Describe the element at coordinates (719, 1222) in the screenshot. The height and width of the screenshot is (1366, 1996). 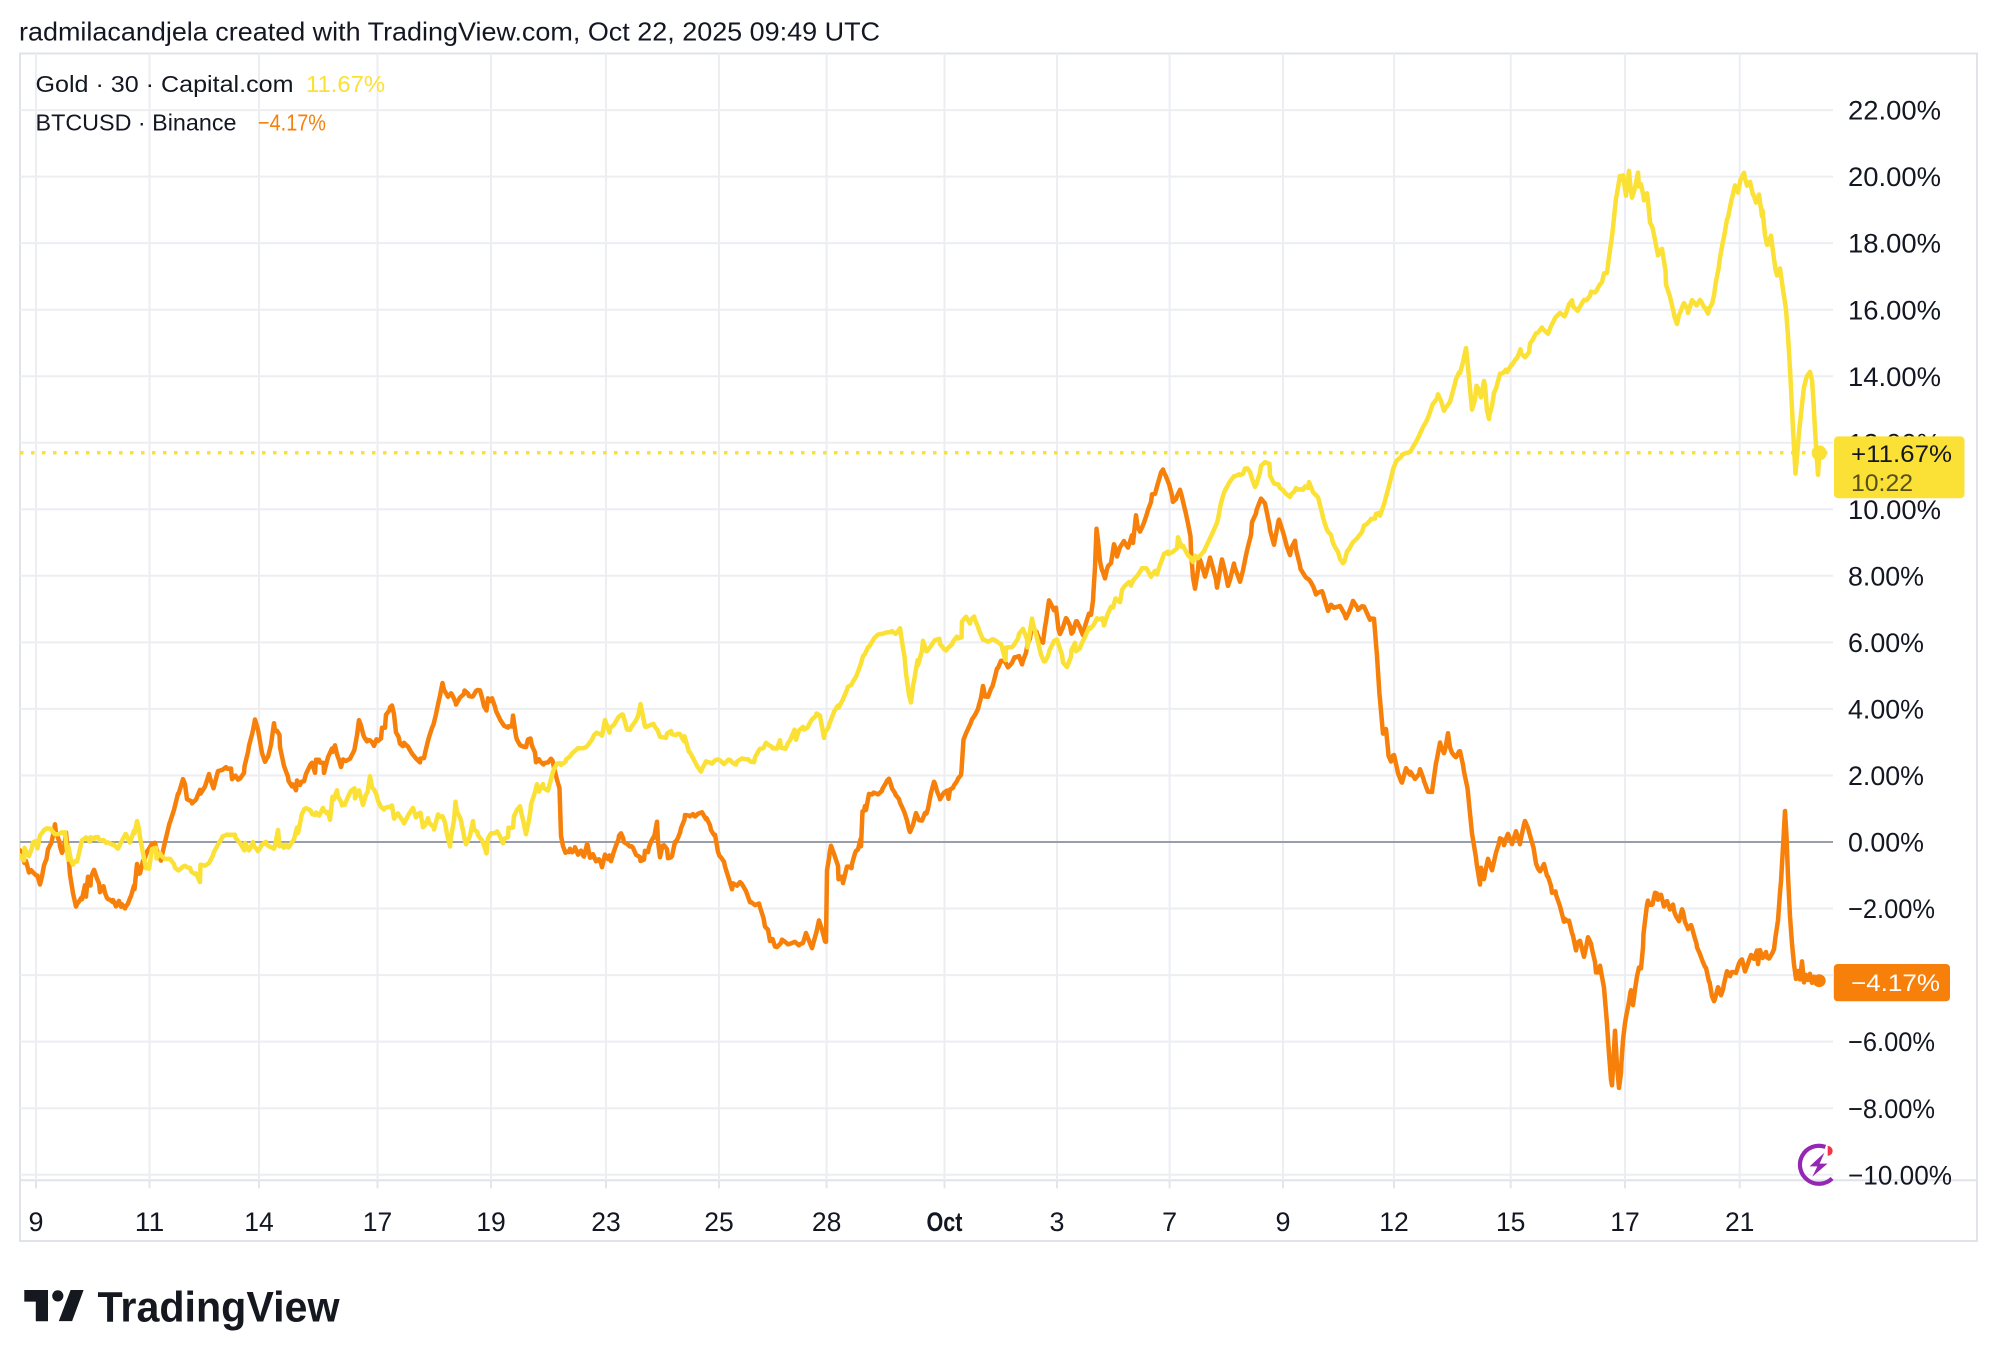
I see `svg-text: 25` at that location.